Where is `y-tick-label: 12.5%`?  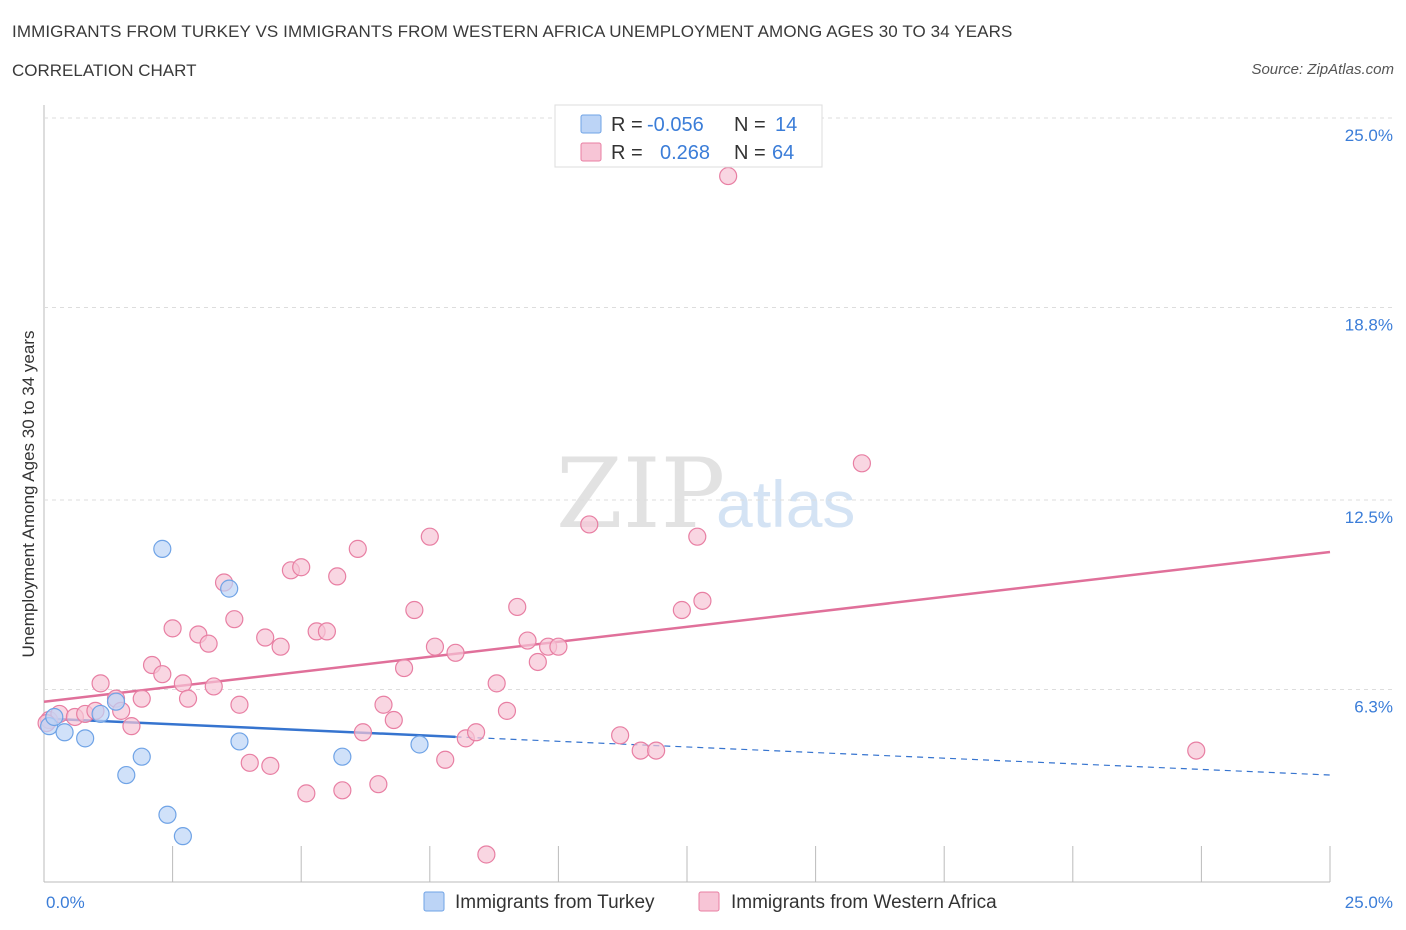 y-tick-label: 12.5% is located at coordinates (1369, 517).